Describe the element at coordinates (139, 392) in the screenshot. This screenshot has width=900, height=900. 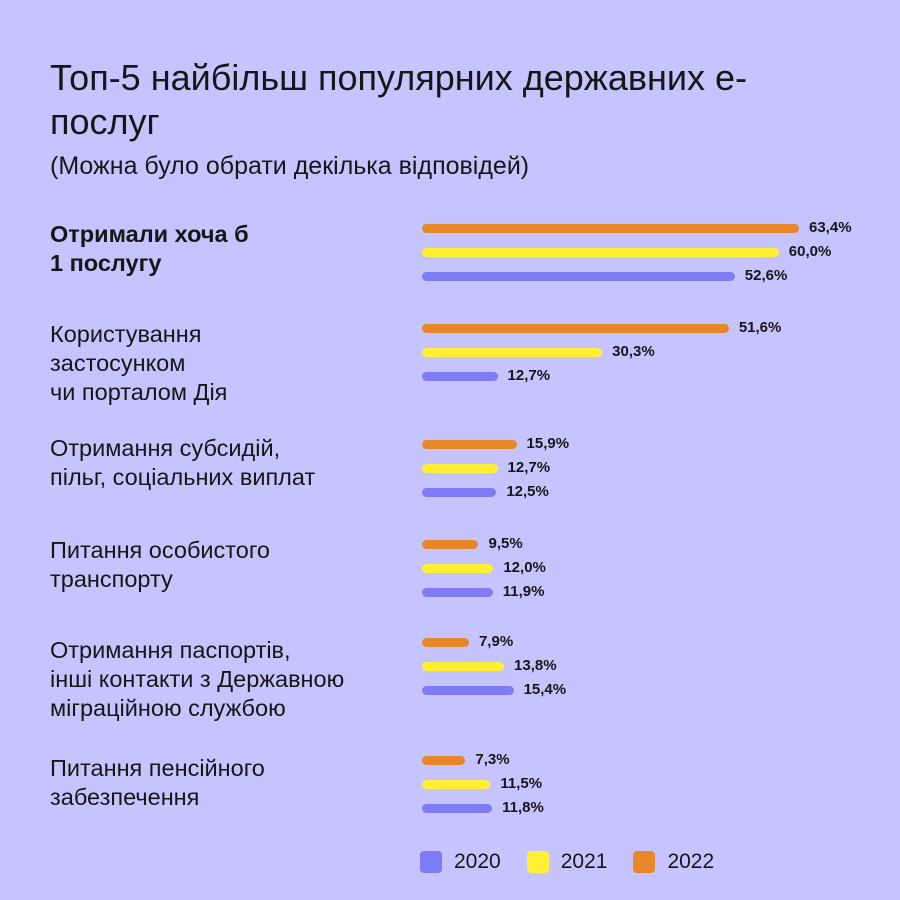
I see `category-label-line: чи порталом Дія` at that location.